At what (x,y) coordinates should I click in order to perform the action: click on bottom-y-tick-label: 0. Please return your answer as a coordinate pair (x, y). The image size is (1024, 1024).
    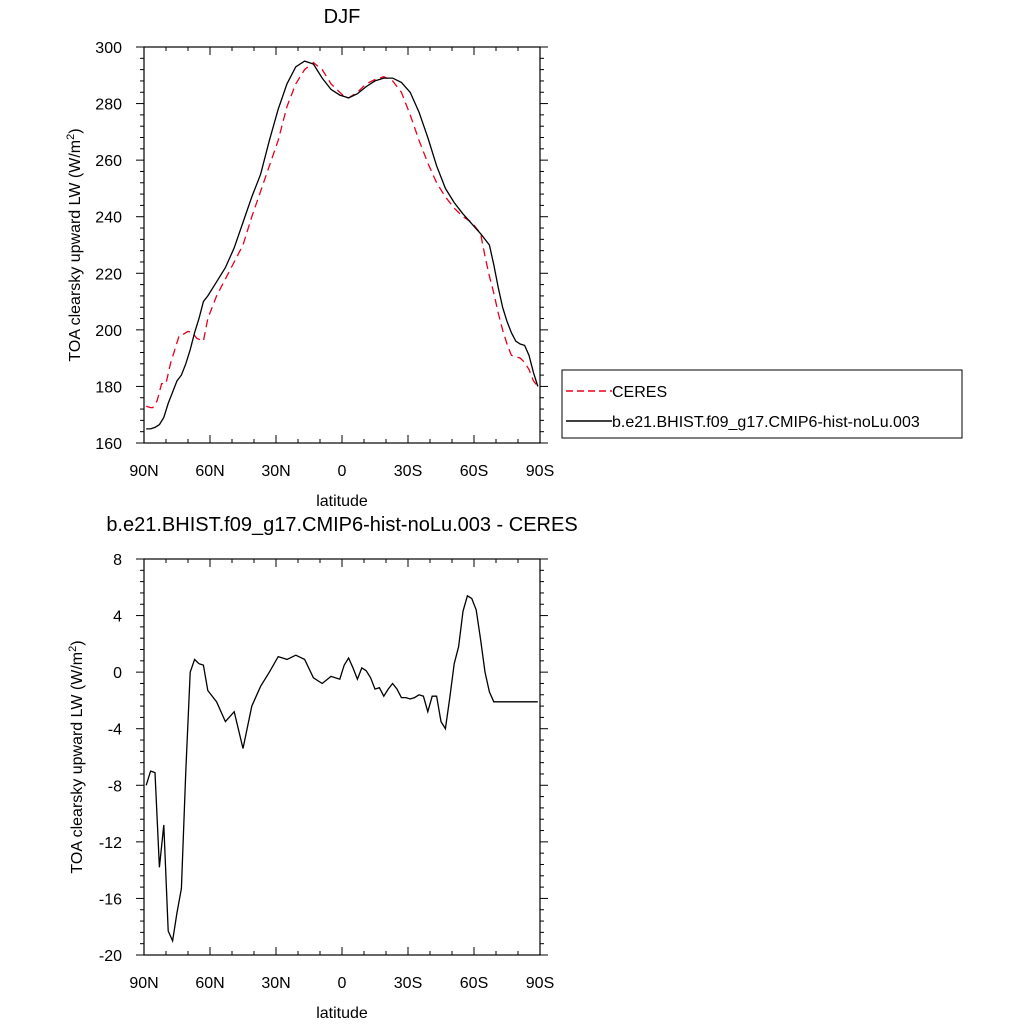
    Looking at the image, I should click on (117, 673).